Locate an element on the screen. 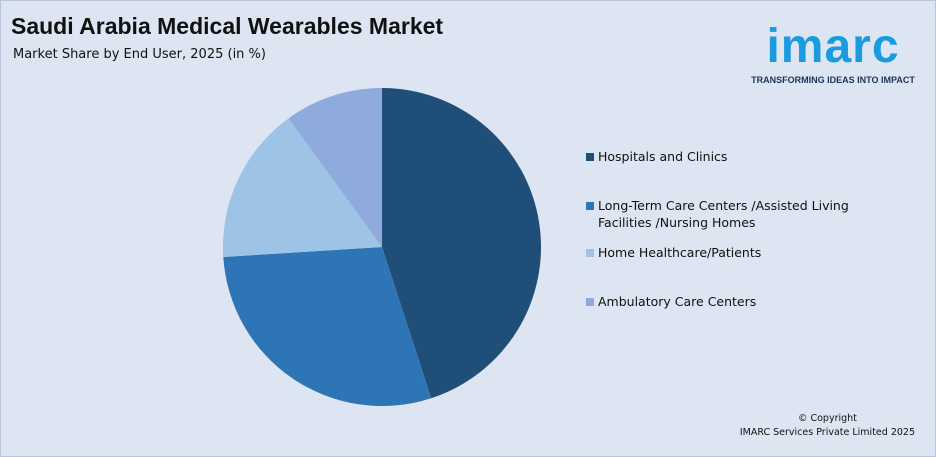 The width and height of the screenshot is (936, 457). legend-item: Hospitals and Clinics is located at coordinates (732, 156).